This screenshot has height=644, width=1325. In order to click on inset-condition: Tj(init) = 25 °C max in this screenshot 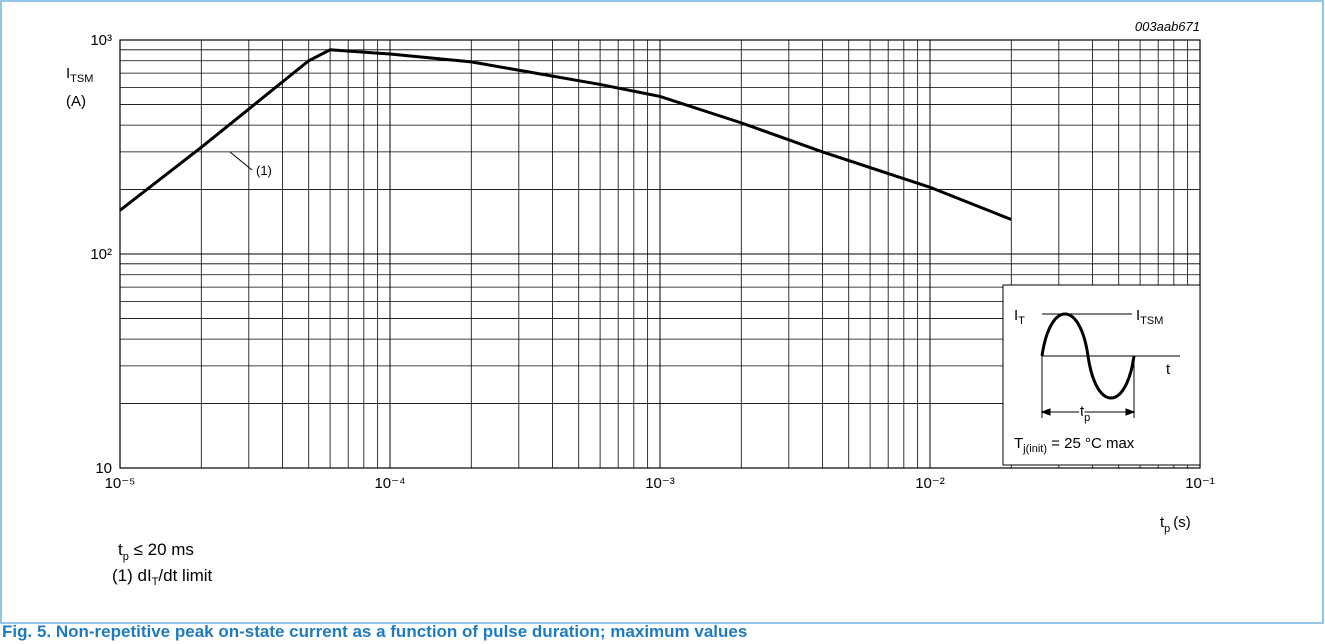, I will do `click(1074, 445)`.